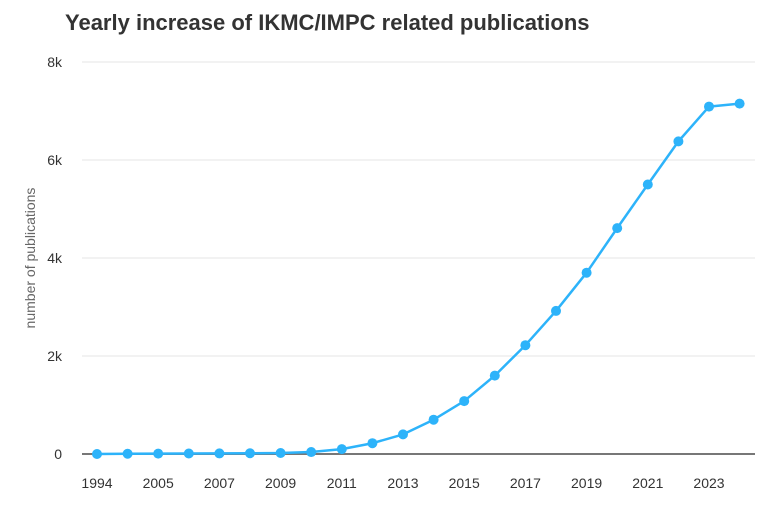  I want to click on x-tick-label: 2015, so click(464, 483).